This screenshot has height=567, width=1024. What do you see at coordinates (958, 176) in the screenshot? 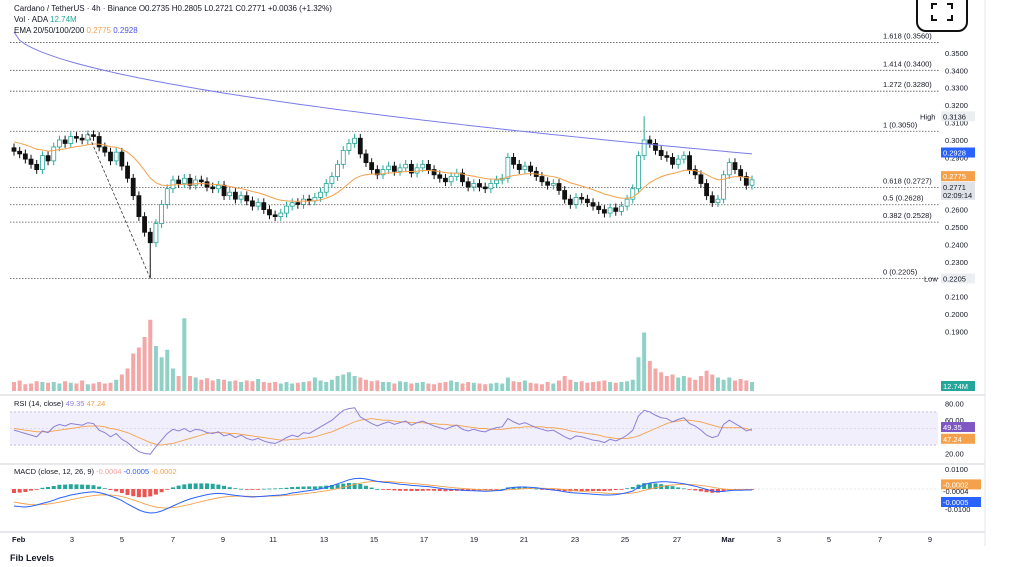
I see `ema-fast-badge-bg` at bounding box center [958, 176].